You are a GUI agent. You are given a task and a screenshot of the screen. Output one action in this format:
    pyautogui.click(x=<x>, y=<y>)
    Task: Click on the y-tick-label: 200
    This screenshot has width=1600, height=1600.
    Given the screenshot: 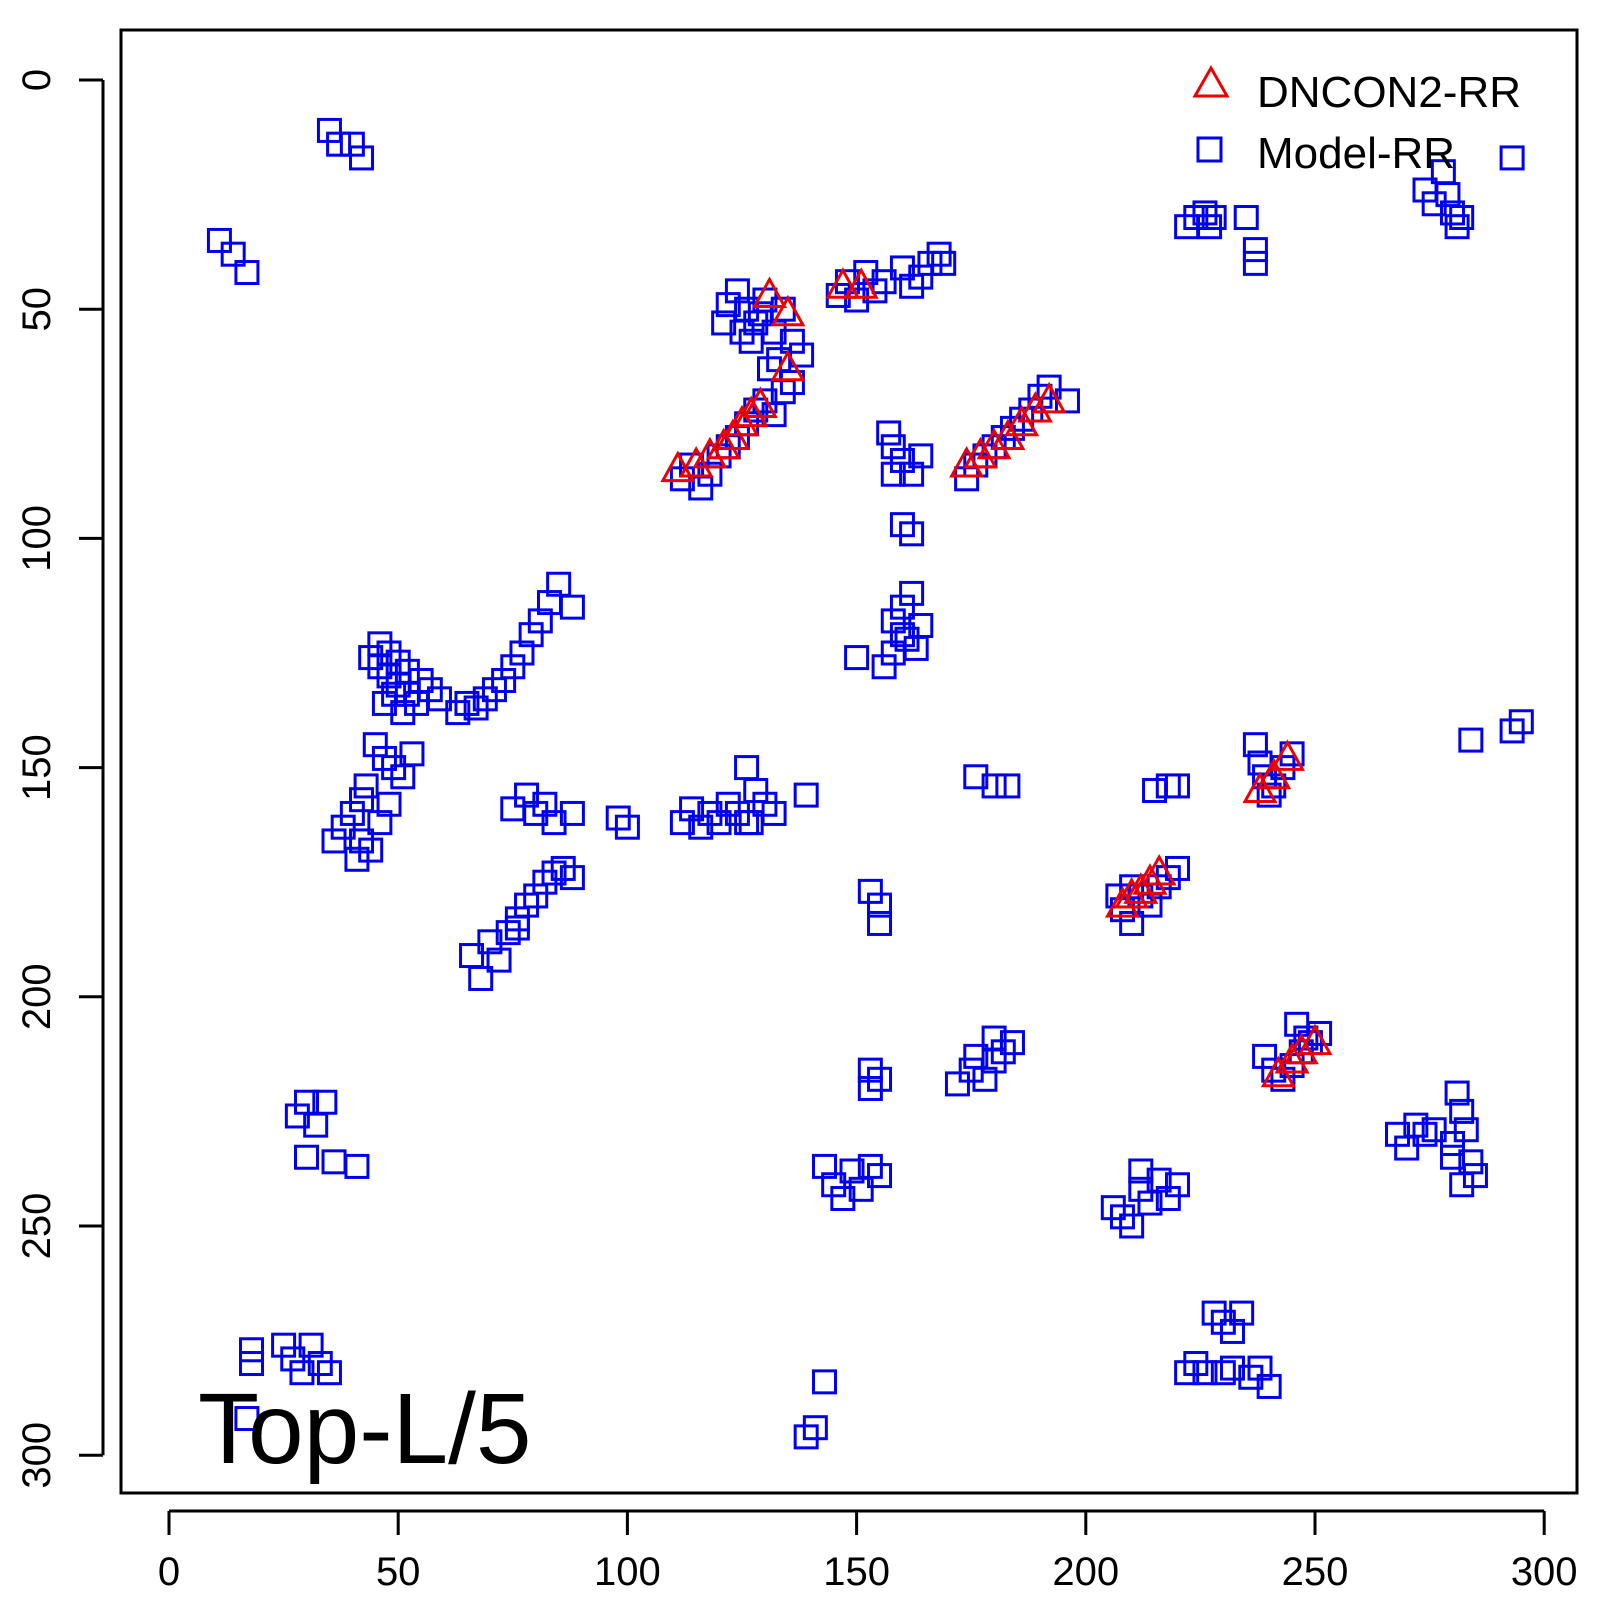 What is the action you would take?
    pyautogui.click(x=37, y=996)
    